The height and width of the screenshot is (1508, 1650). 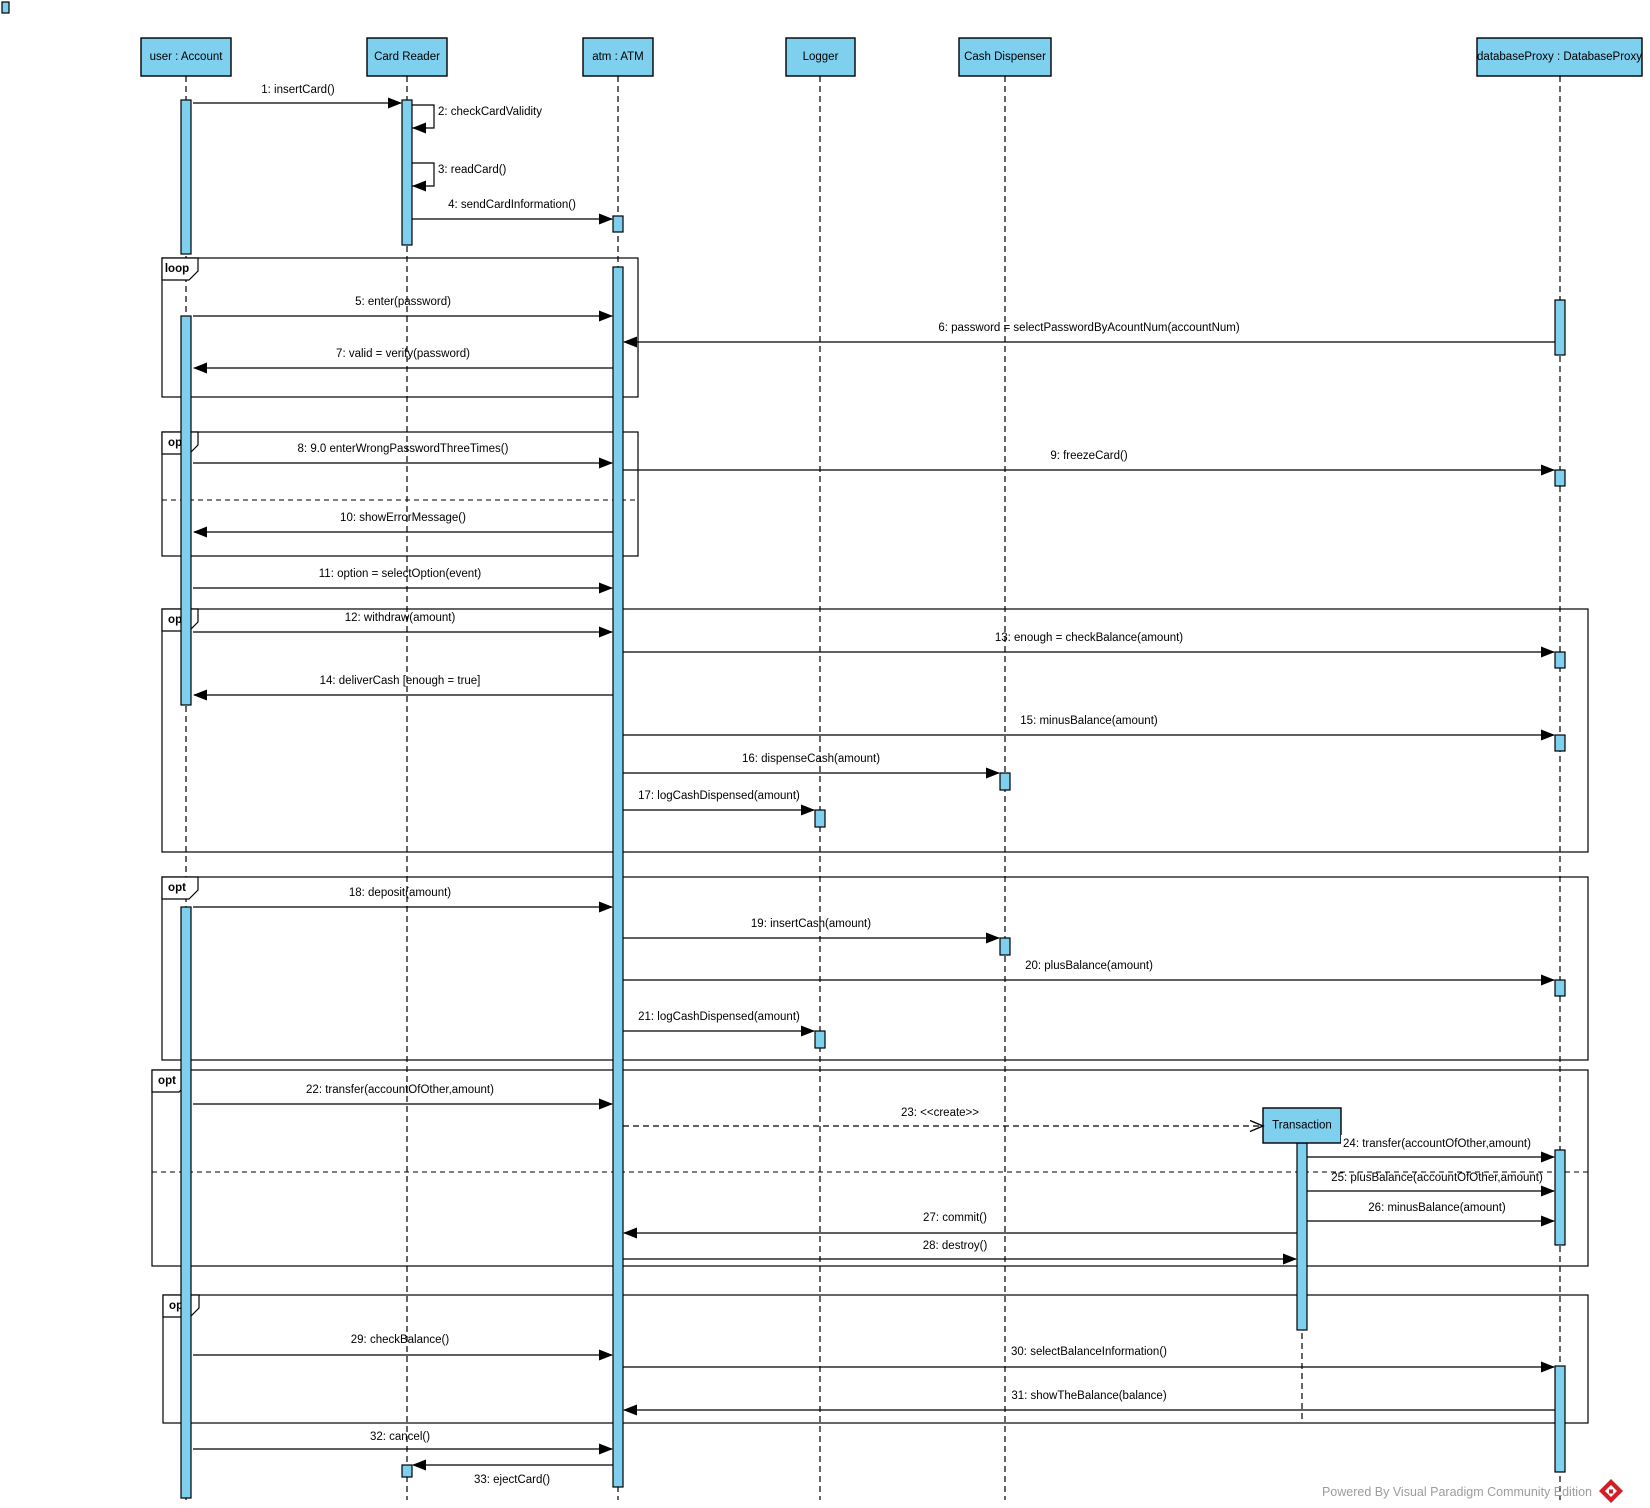 I want to click on message-24: 24: transfer(accountOfOther,amount), so click(x=1431, y=1149).